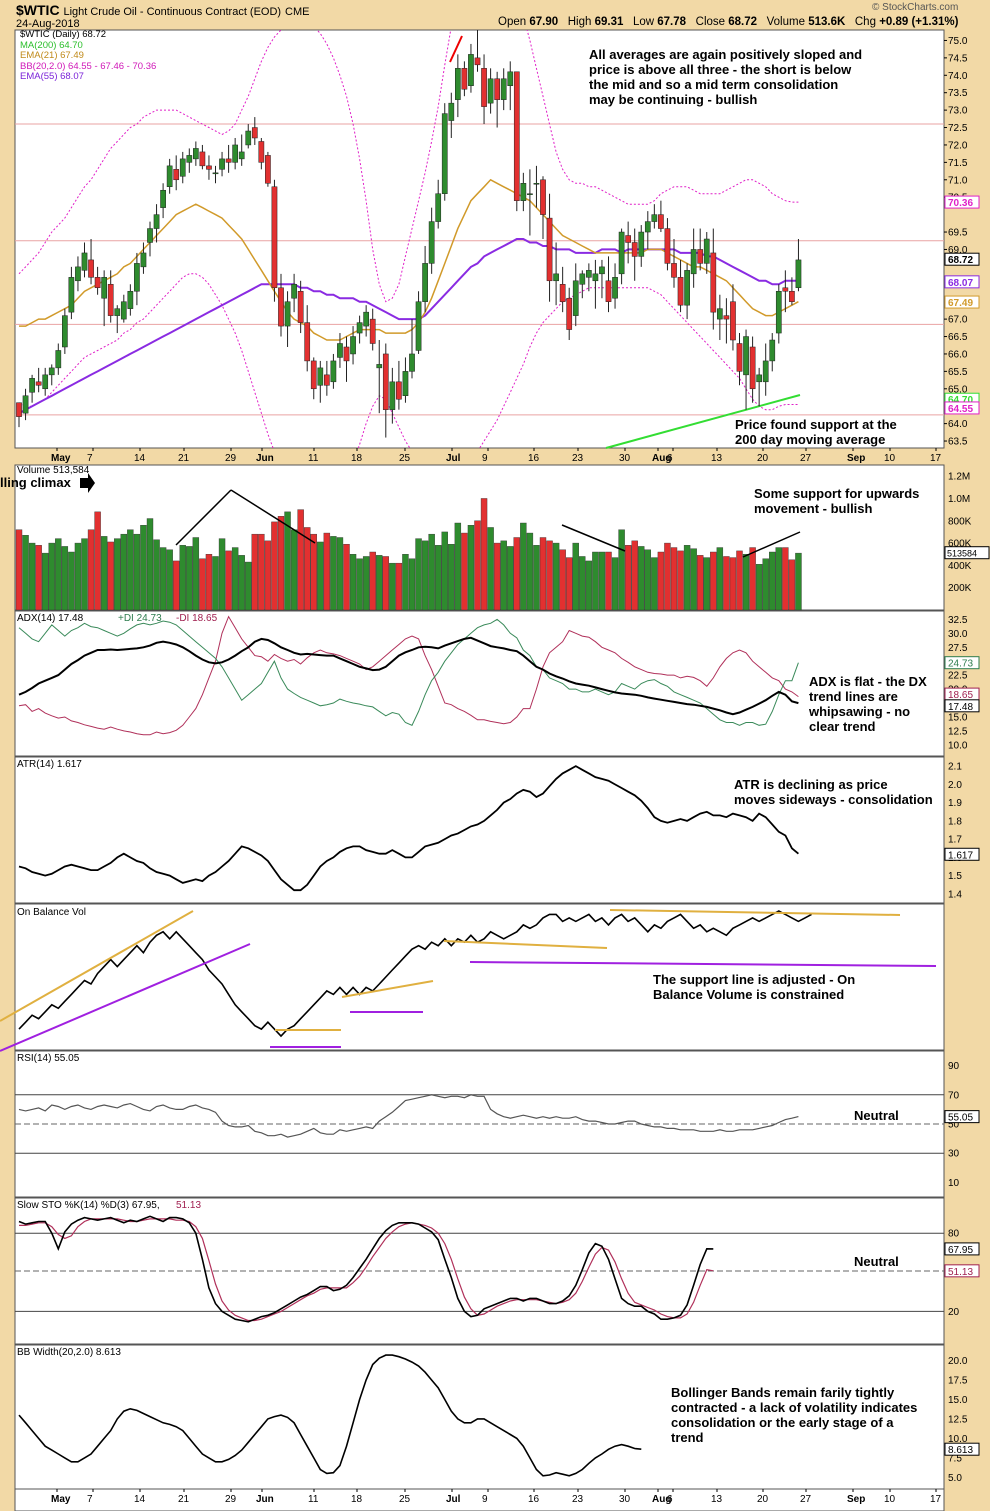 Image resolution: width=990 pixels, height=1511 pixels. I want to click on atr-marker-box, so click(962, 854).